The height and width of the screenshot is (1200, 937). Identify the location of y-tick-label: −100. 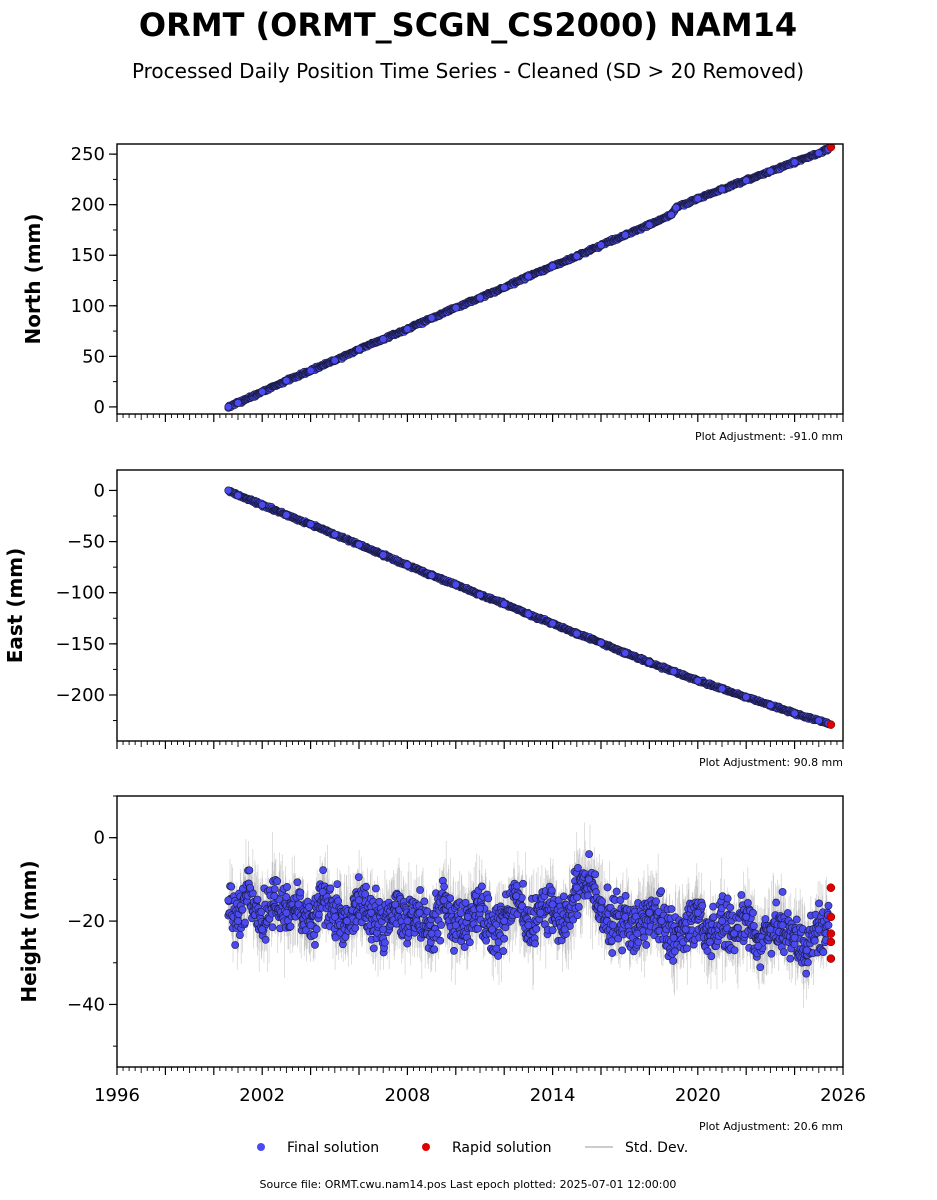
(80, 593).